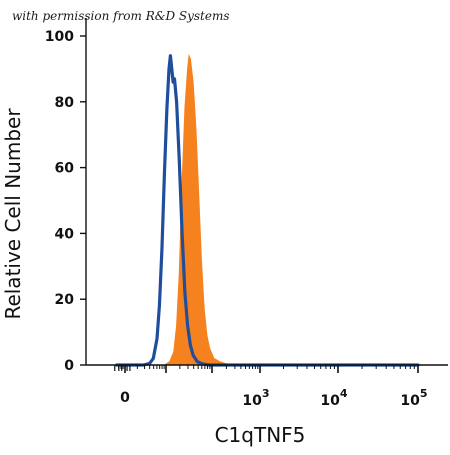 This screenshot has height=455, width=450. Describe the element at coordinates (255, 398) in the screenshot. I see `x-tick-label-1: 10³` at that location.